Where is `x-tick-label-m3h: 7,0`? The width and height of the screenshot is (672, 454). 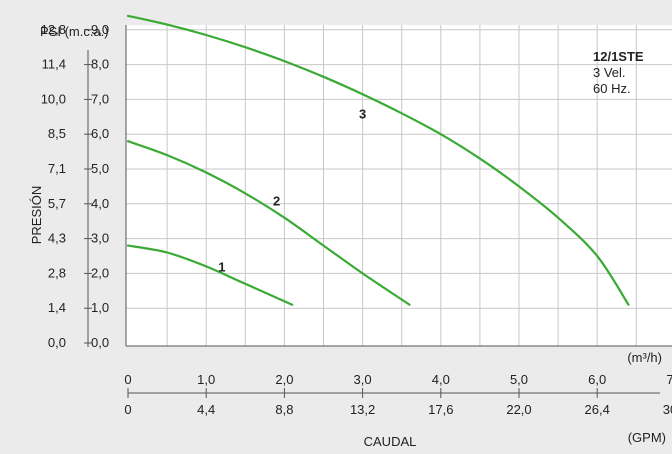 x-tick-label-m3h: 7,0 is located at coordinates (669, 379).